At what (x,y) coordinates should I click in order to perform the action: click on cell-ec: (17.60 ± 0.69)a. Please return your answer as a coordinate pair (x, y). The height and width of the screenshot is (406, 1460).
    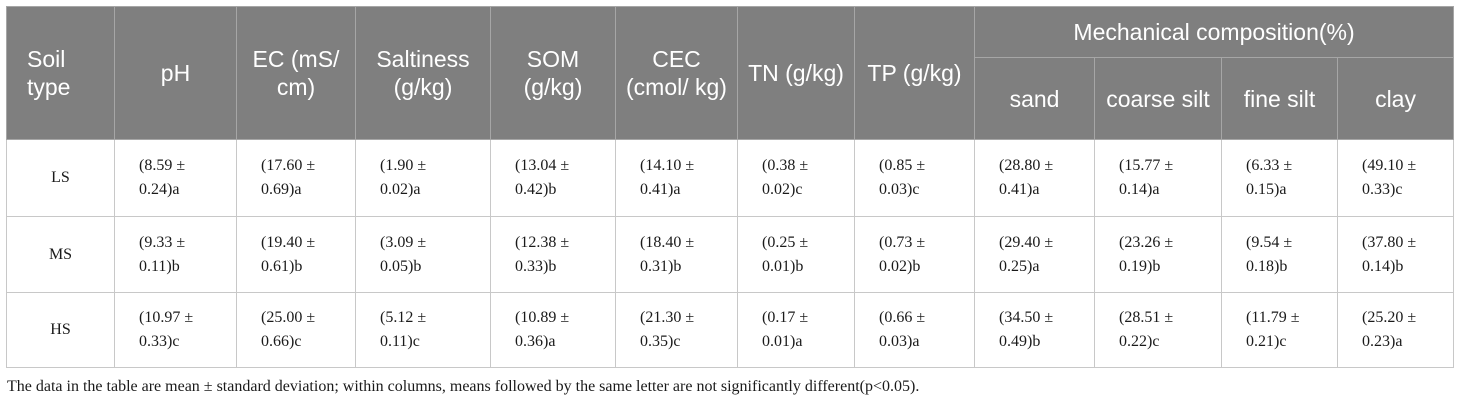
    Looking at the image, I should click on (296, 178).